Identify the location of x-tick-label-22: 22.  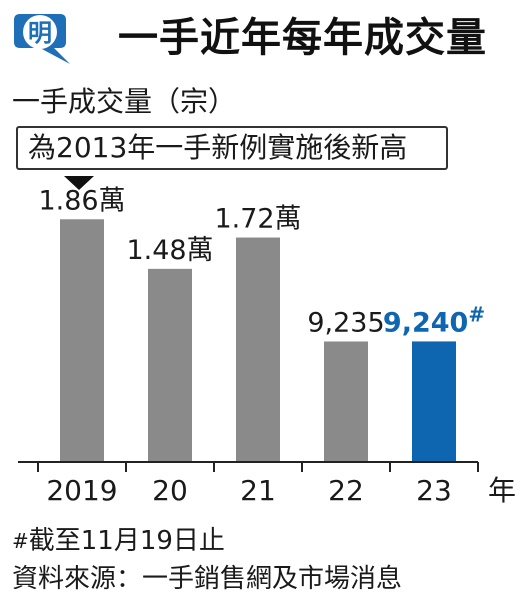
(346, 490).